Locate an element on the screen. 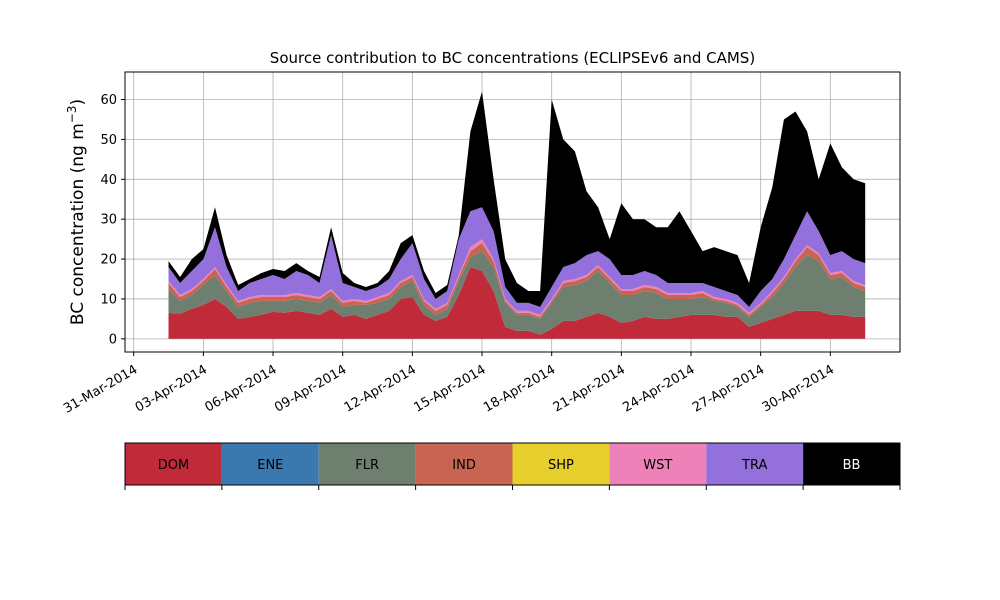 This screenshot has width=1000, height=600. series-area-flr is located at coordinates (517, 293).